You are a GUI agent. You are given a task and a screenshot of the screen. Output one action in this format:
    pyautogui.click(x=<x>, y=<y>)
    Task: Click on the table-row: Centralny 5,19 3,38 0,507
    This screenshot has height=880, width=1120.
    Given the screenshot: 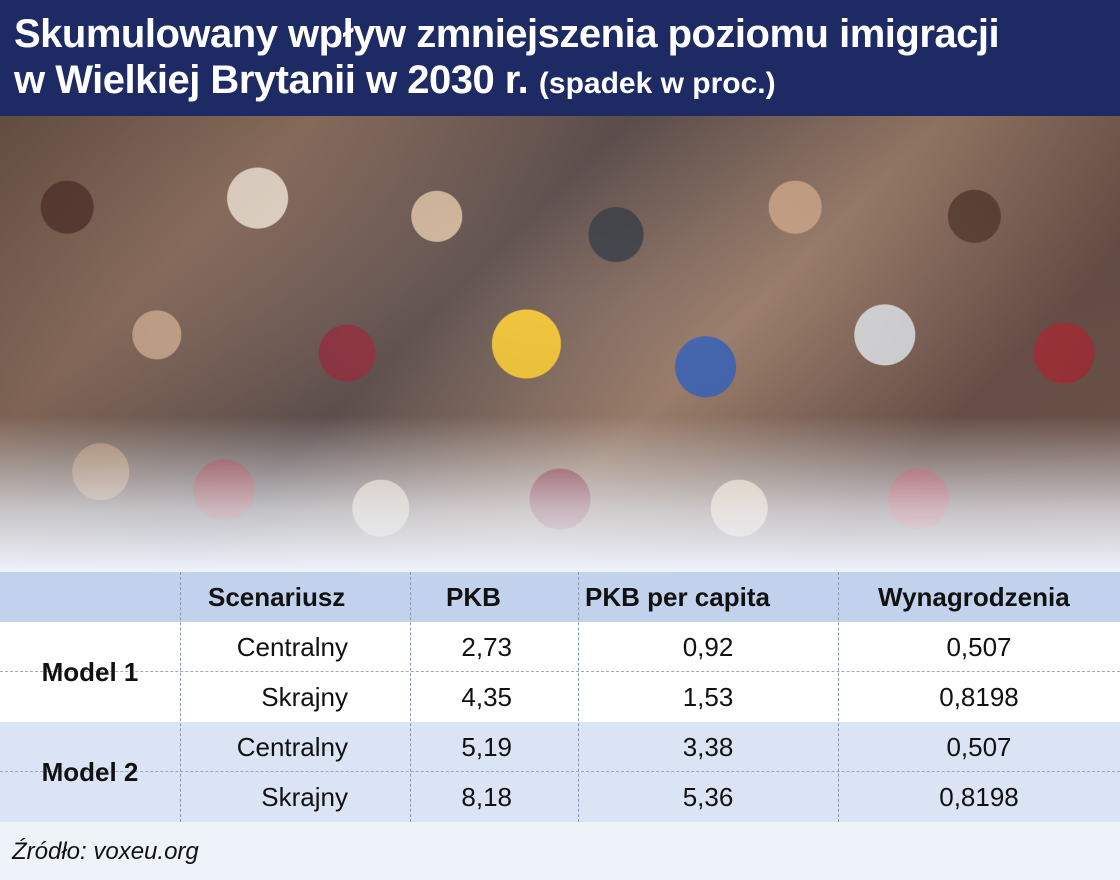 What is the action you would take?
    pyautogui.click(x=560, y=747)
    